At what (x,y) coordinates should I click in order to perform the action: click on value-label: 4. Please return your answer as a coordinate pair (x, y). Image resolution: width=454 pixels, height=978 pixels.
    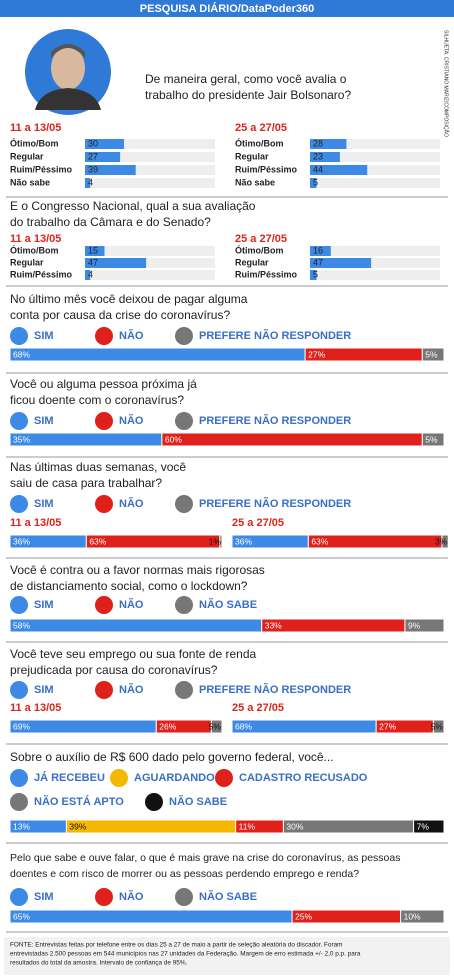
    Looking at the image, I should click on (90, 182).